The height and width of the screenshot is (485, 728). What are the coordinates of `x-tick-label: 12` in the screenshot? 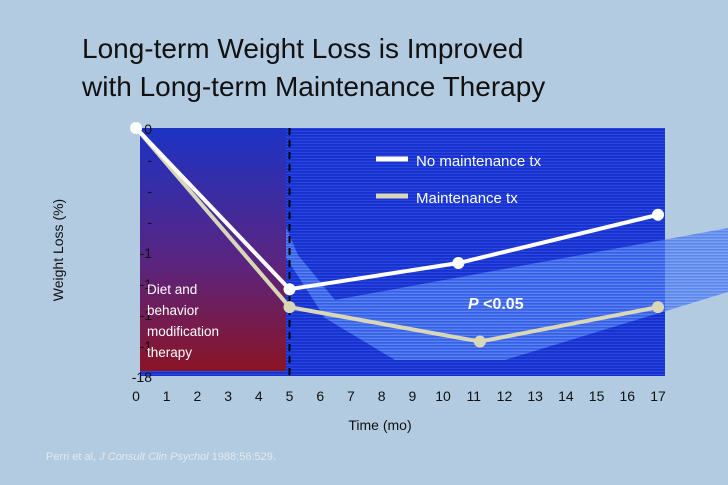 It's located at (505, 396).